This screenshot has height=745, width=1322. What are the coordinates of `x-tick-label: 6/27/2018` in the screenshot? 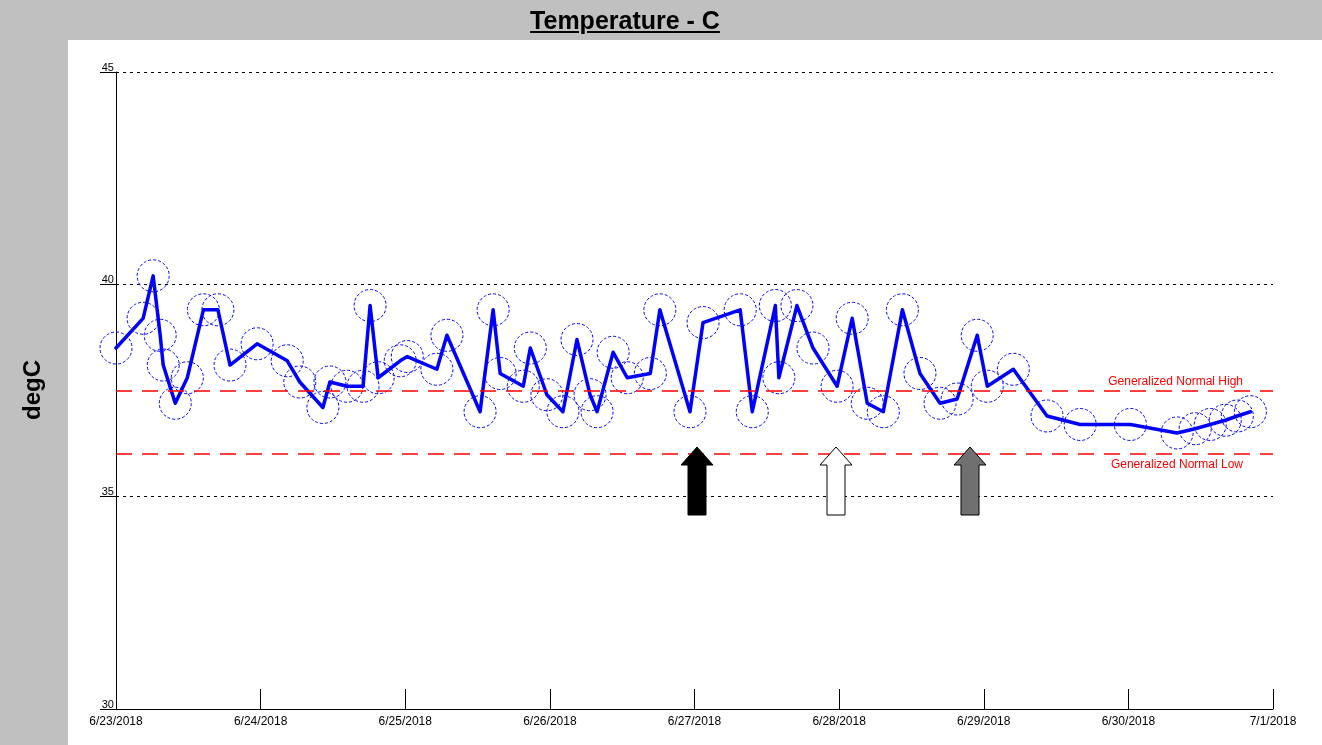 It's located at (694, 721).